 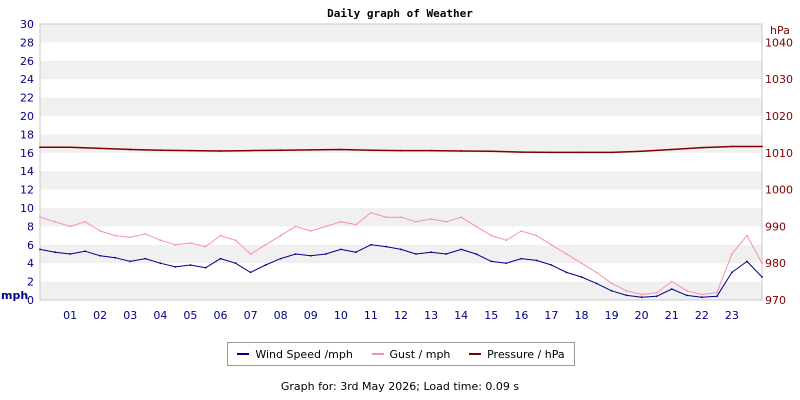 I want to click on x-tick-label: 07, so click(x=251, y=315).